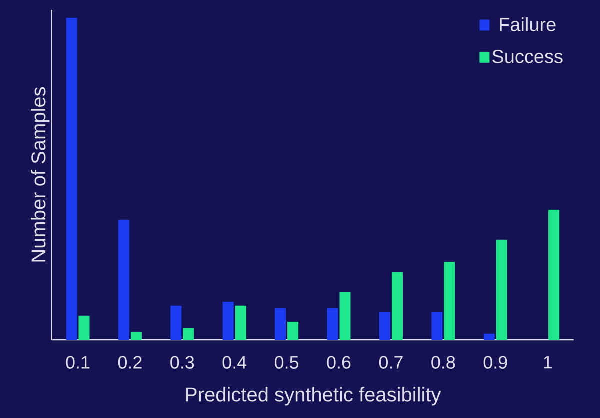  Describe the element at coordinates (78, 362) in the screenshot. I see `x-tick-label: 0.1` at that location.